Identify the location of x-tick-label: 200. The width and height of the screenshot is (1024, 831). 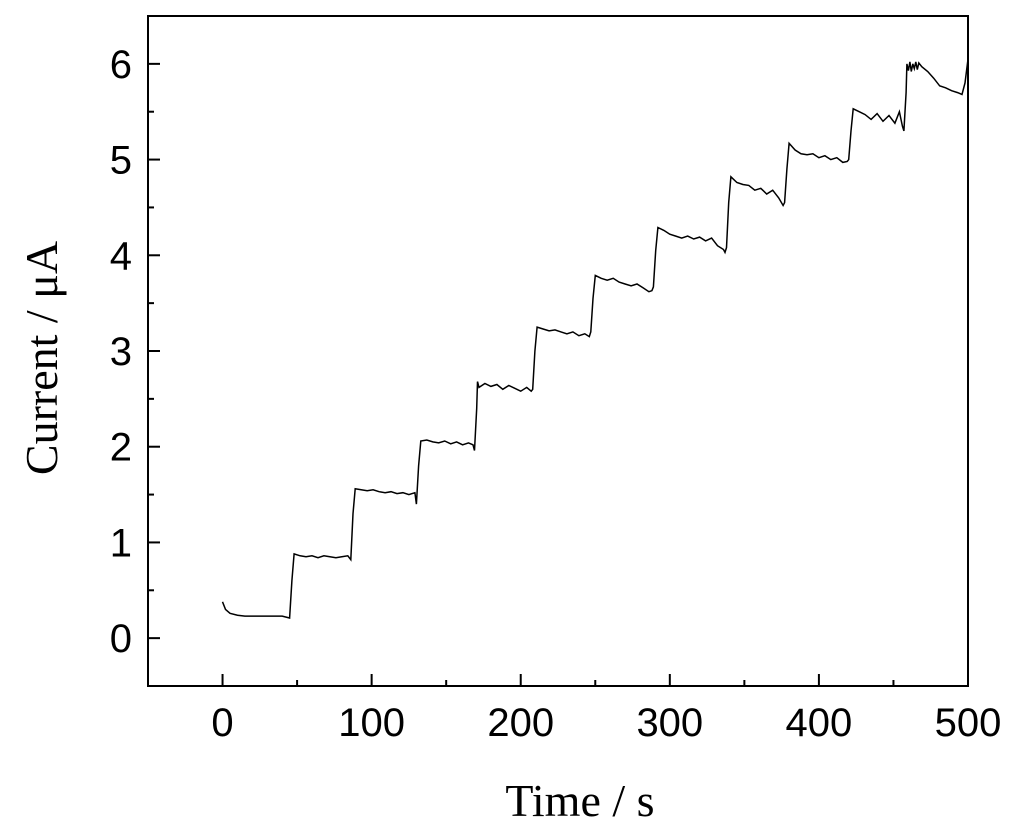
(520, 723).